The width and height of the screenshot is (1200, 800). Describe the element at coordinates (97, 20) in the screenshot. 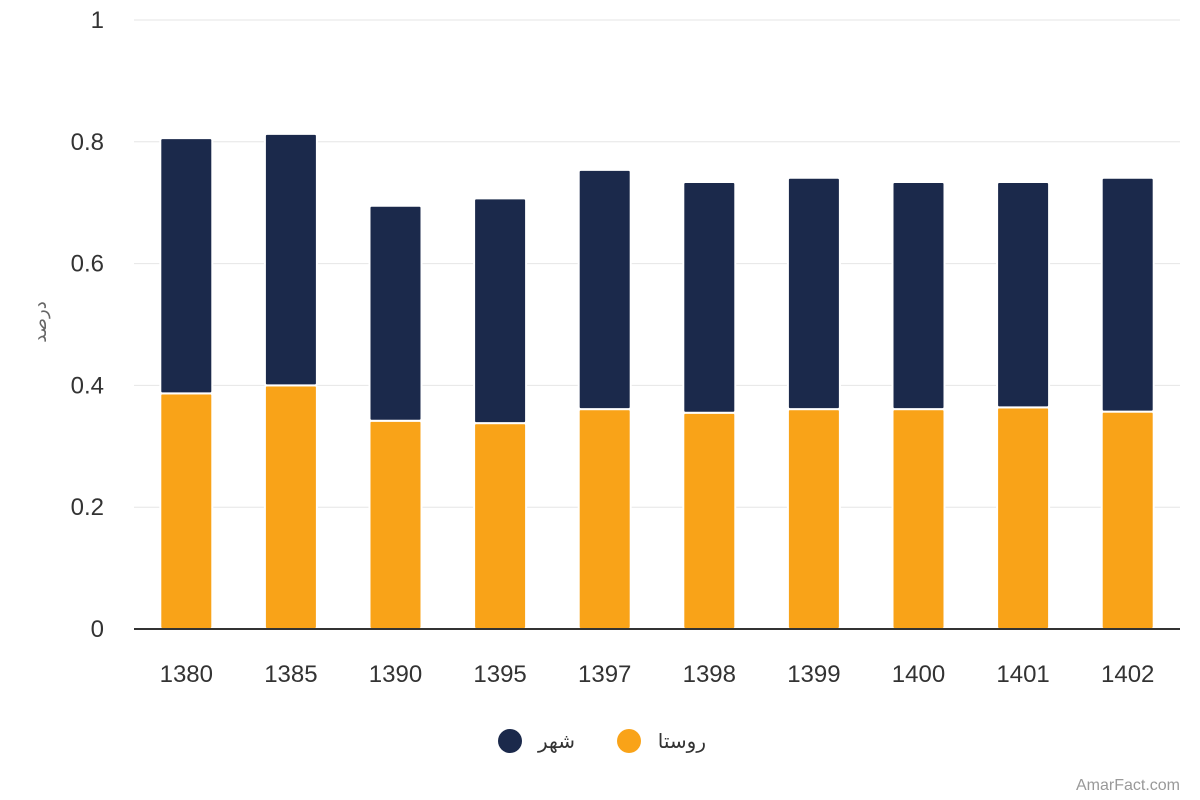

I see `y-tick-label: 1` at that location.